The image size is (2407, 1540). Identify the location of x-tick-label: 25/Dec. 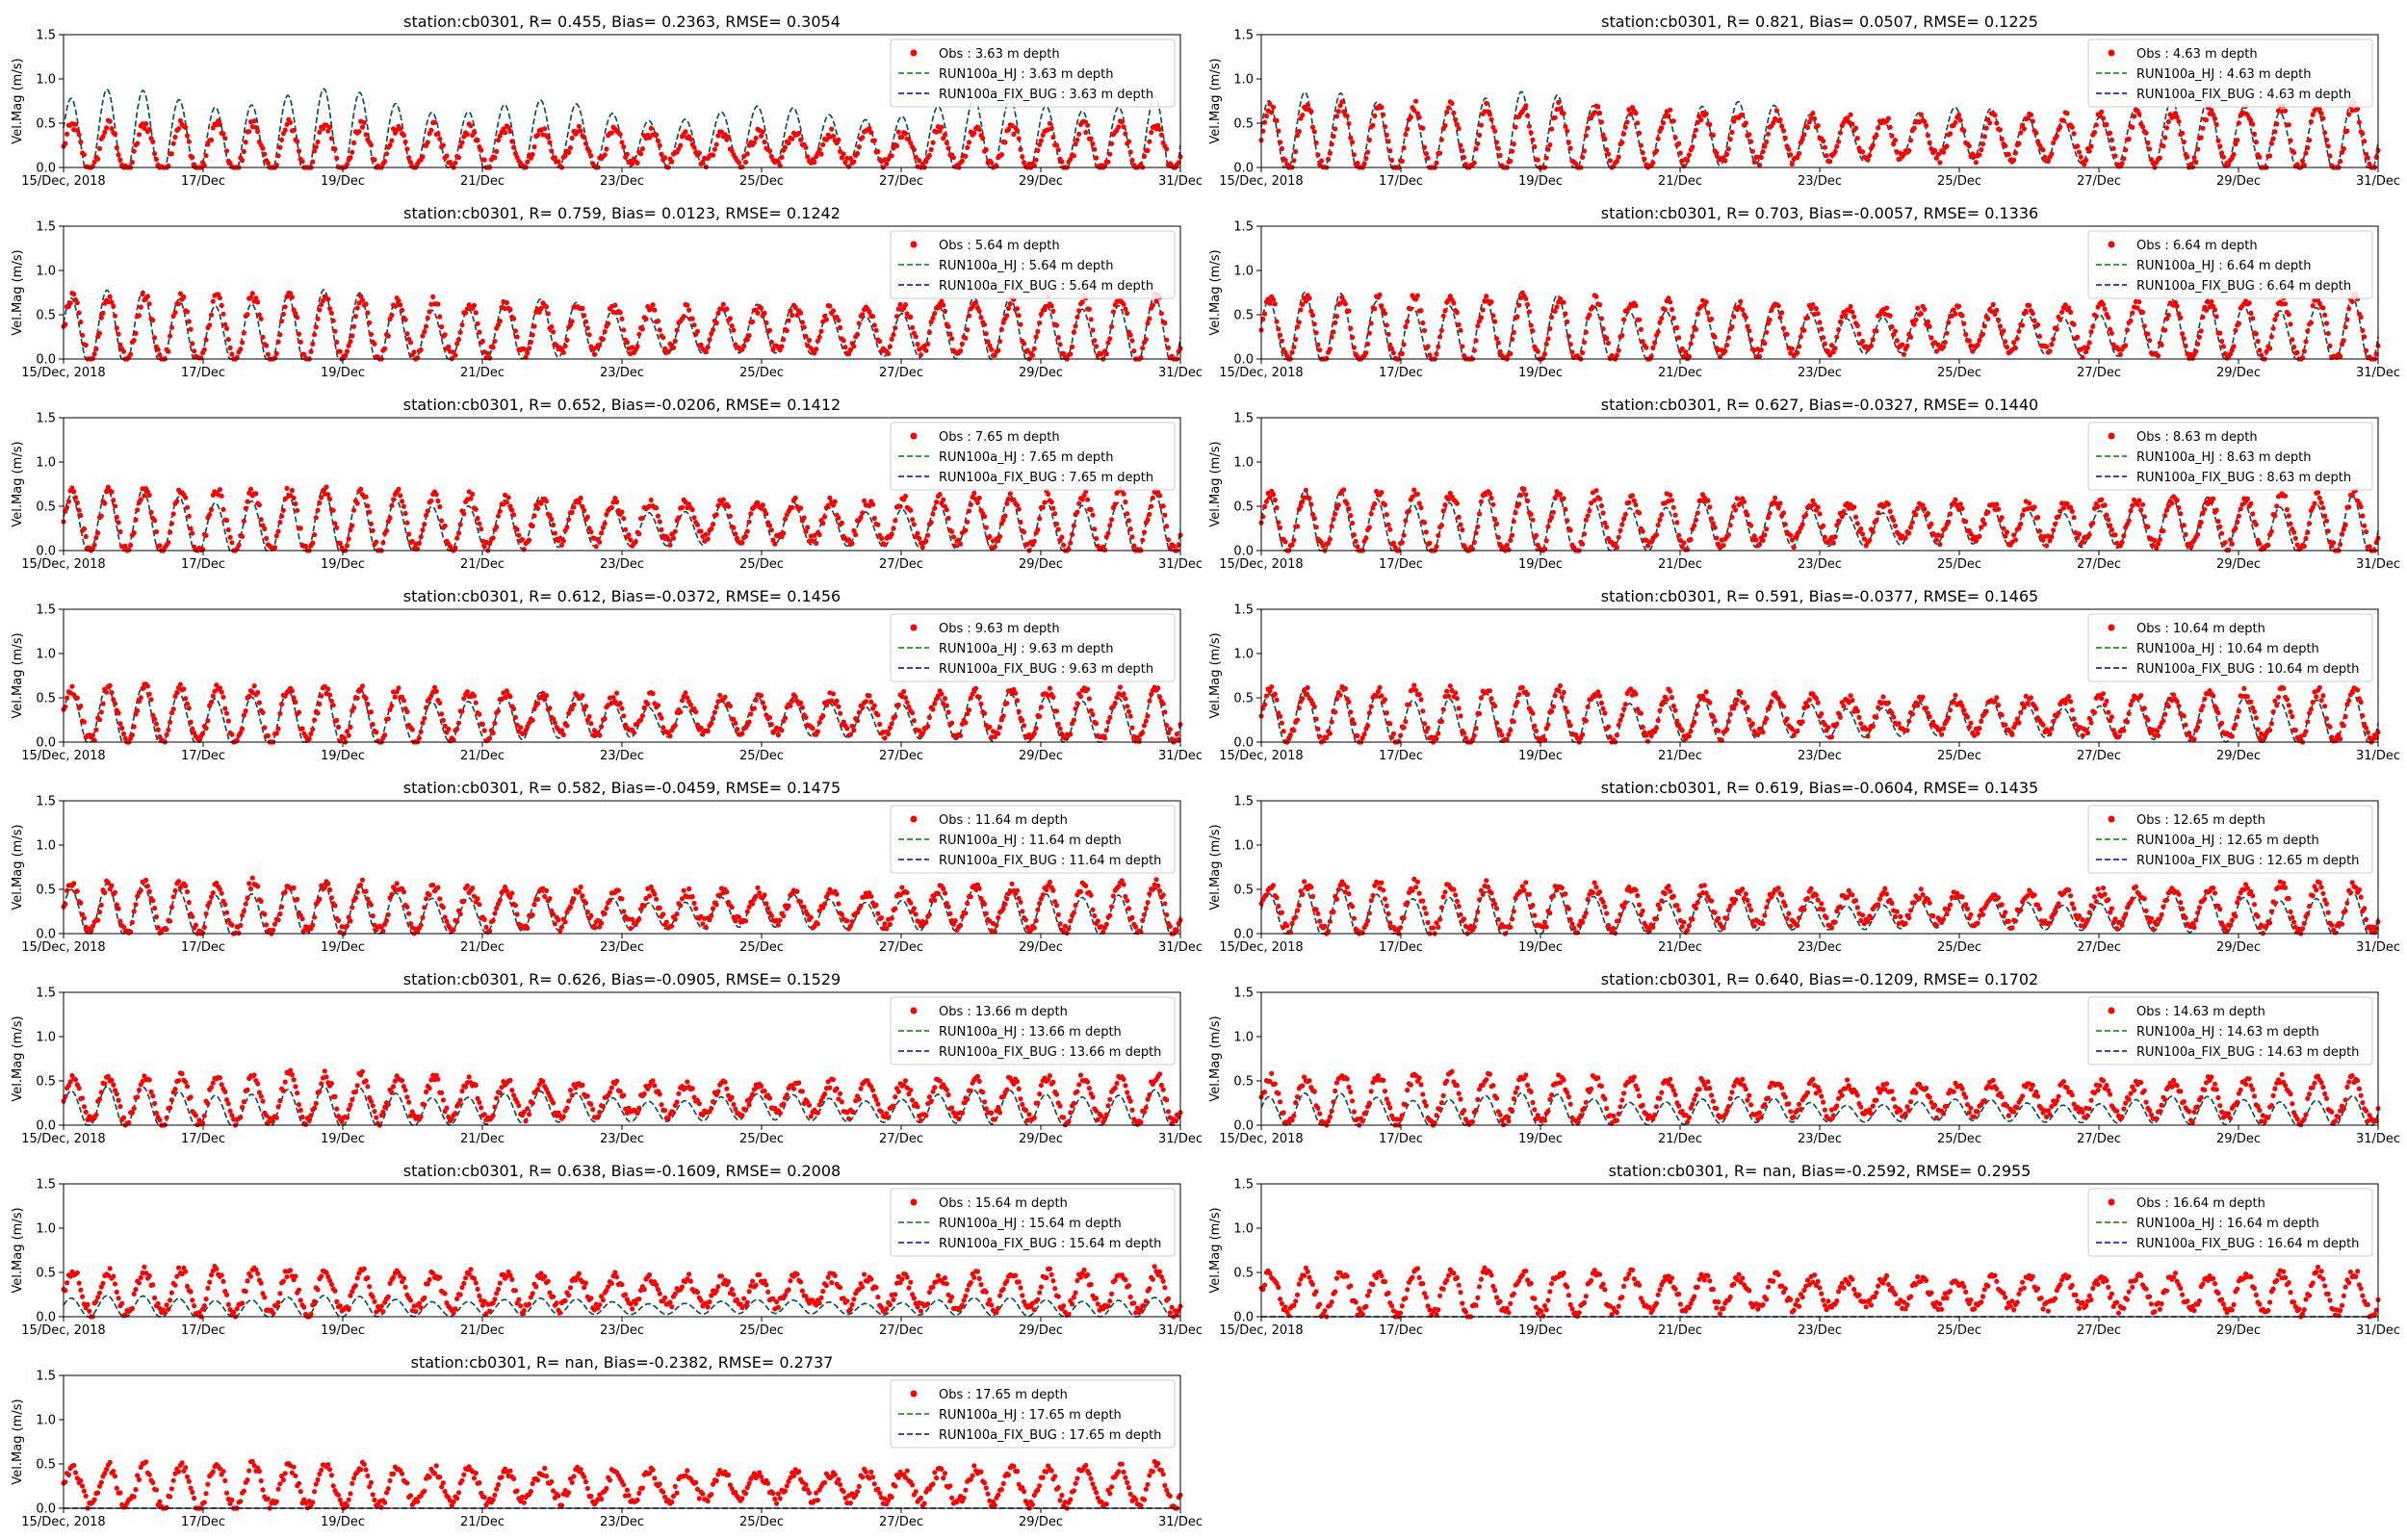
(761, 756).